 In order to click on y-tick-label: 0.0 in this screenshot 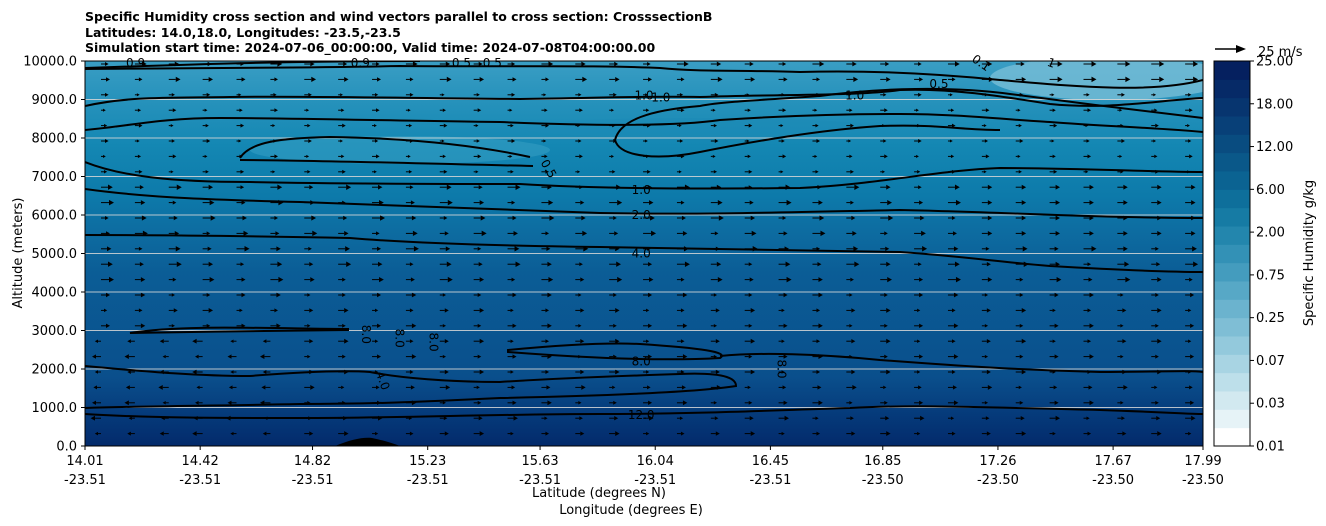, I will do `click(66, 447)`.